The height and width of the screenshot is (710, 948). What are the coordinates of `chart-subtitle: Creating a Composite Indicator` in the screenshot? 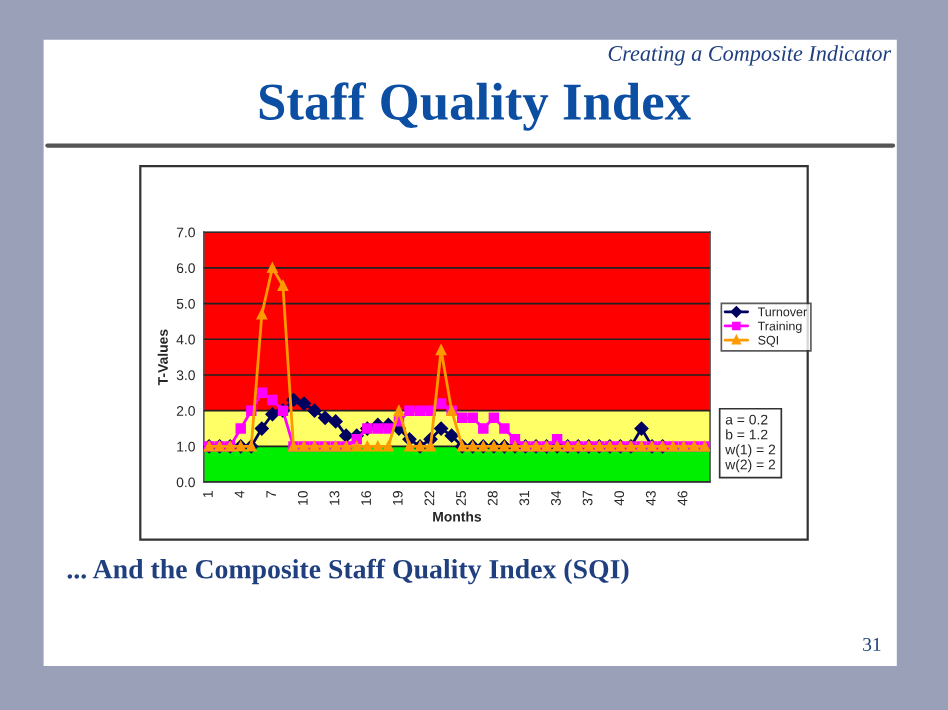 It's located at (750, 55).